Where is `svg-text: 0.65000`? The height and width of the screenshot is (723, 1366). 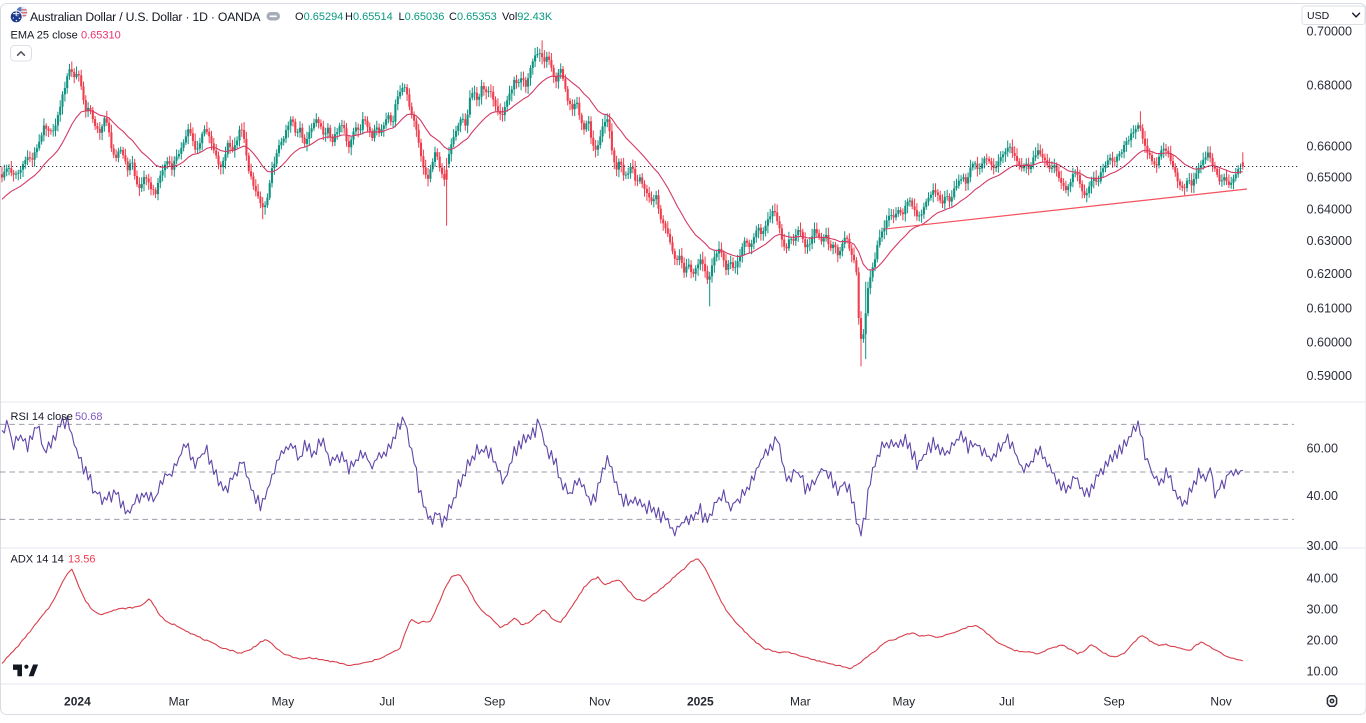
svg-text: 0.65000 is located at coordinates (1330, 177).